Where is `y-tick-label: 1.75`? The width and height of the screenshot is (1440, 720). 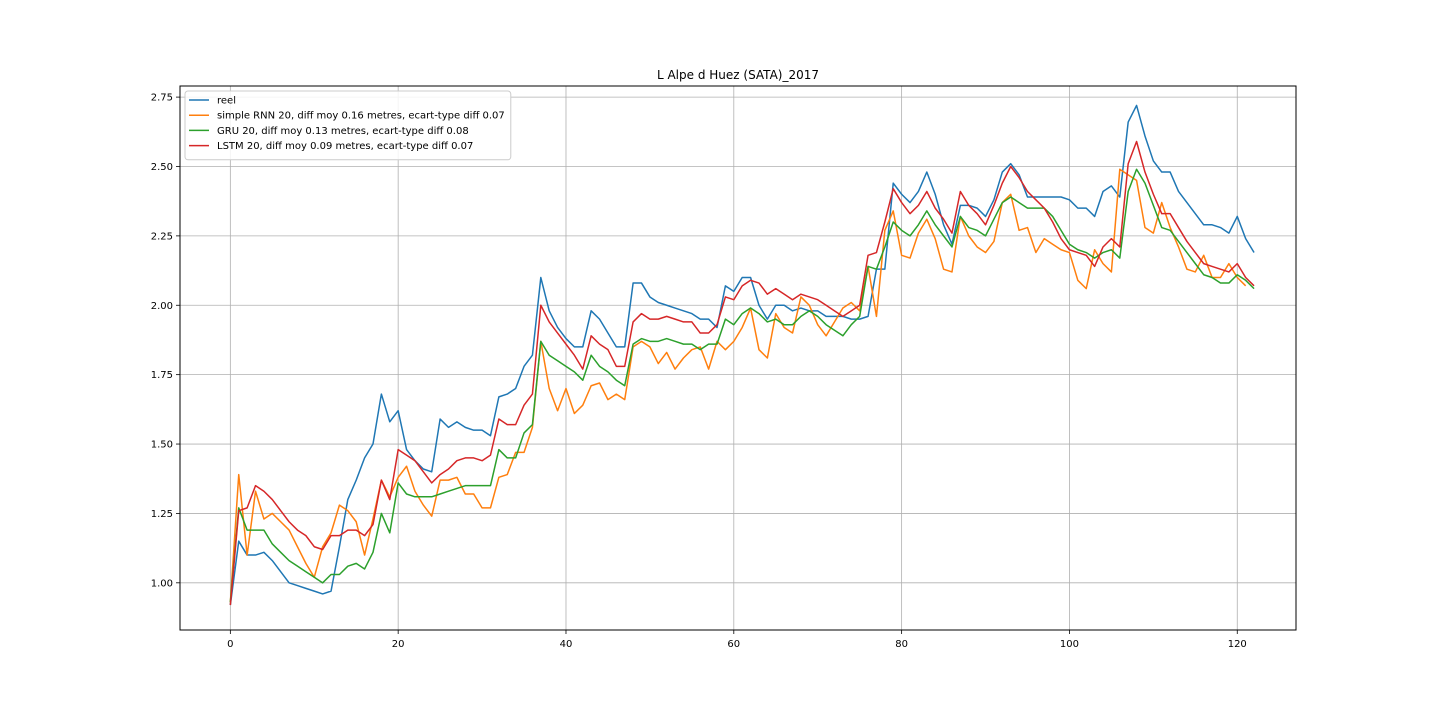
y-tick-label: 1.75 is located at coordinates (162, 375).